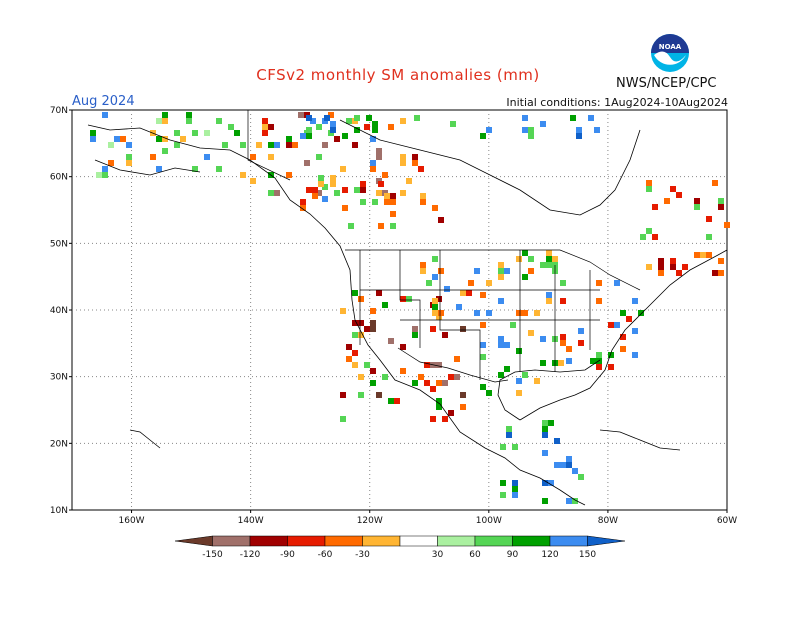 This screenshot has width=800, height=618. Describe the element at coordinates (428, 521) in the screenshot. I see `longitude-labels: 160W 140W 120W 100W 80W 60W` at that location.